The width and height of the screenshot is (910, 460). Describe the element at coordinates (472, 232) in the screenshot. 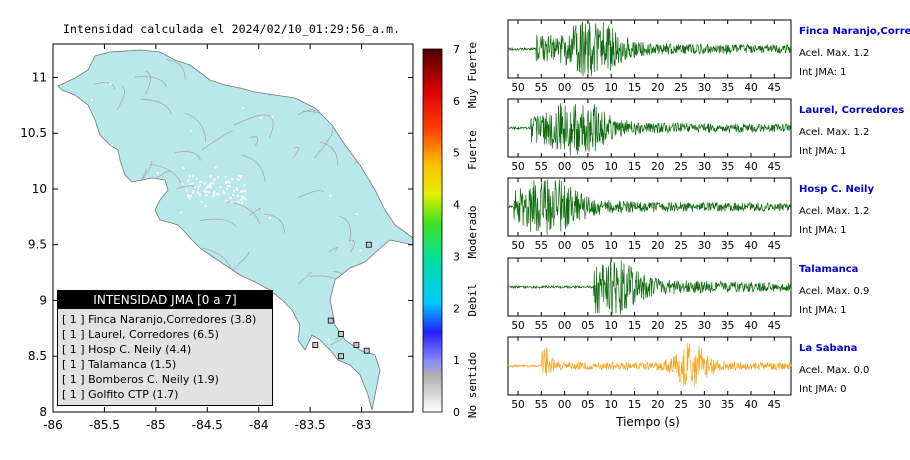

I see `colorbar-category-label: Moderado` at that location.